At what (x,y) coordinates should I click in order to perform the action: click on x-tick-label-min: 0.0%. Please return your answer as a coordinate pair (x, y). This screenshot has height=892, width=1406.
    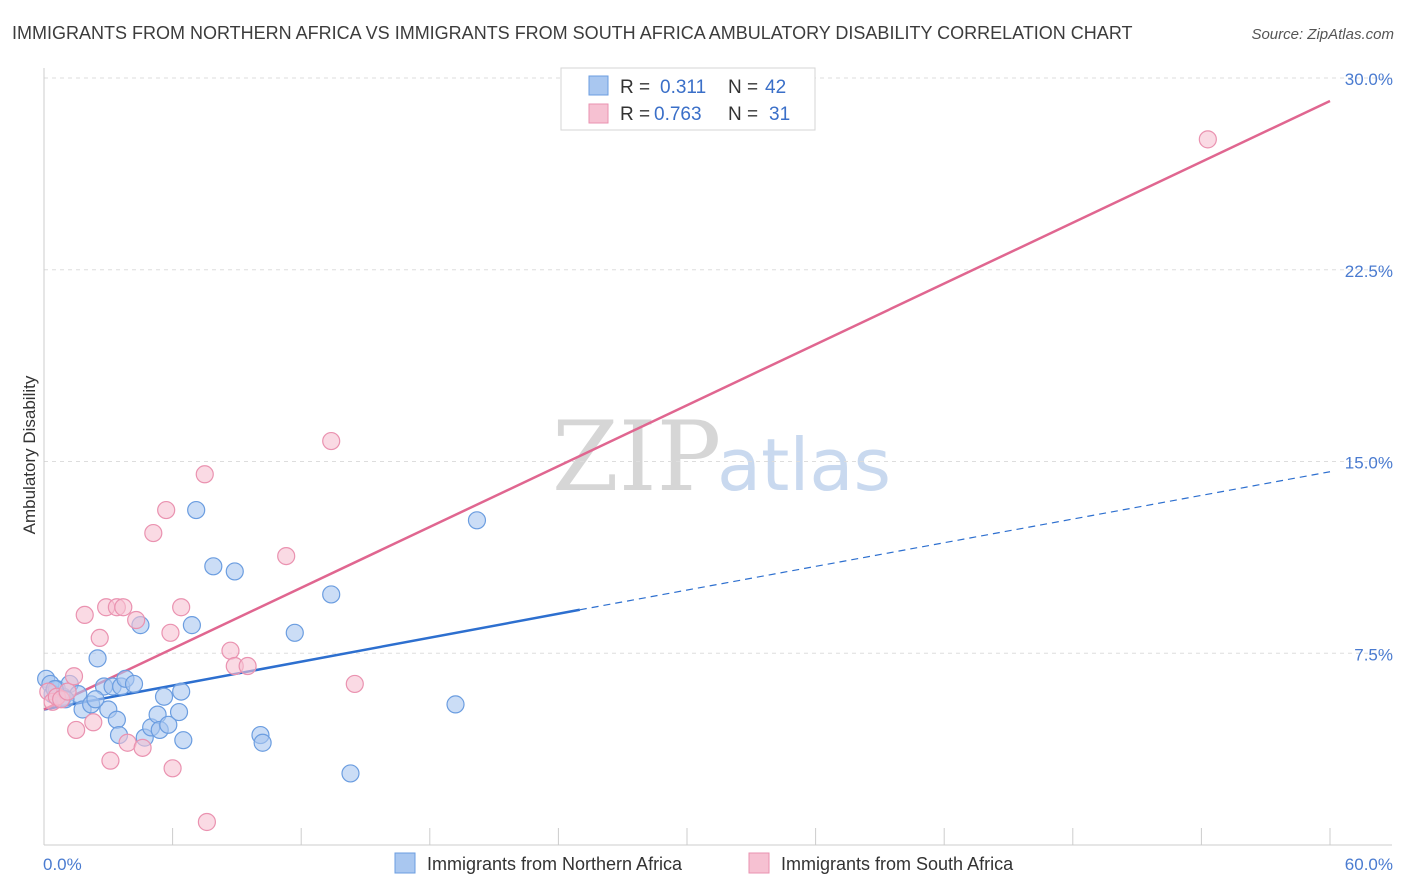
    Looking at the image, I should click on (62, 864).